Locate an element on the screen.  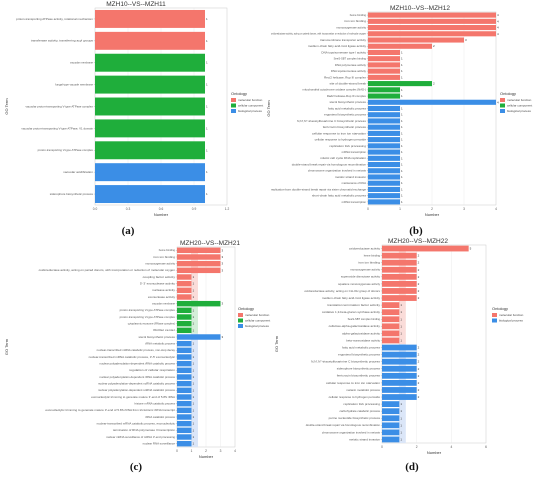
x-tick-label: 1.2 is located at coordinates (227, 209).